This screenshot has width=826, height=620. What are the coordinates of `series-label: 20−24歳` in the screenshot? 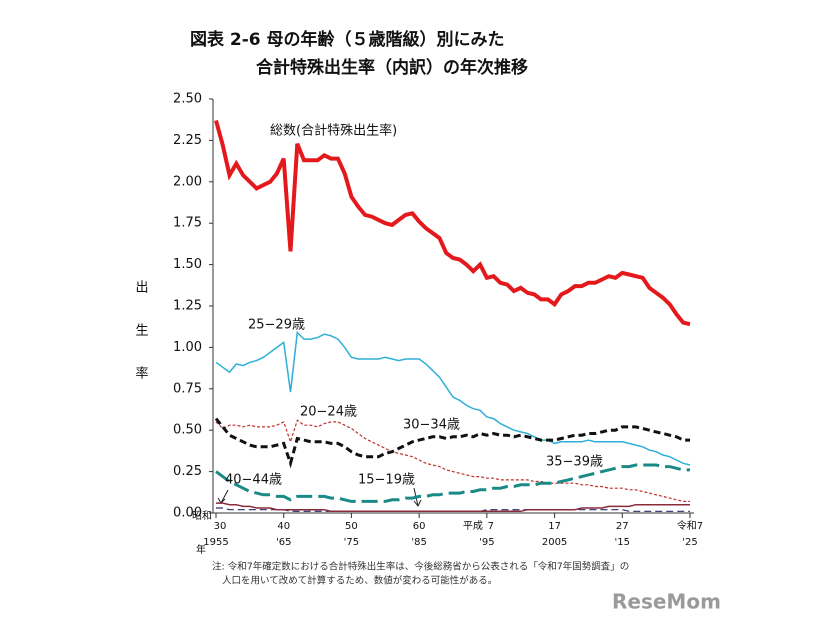 It's located at (328, 412).